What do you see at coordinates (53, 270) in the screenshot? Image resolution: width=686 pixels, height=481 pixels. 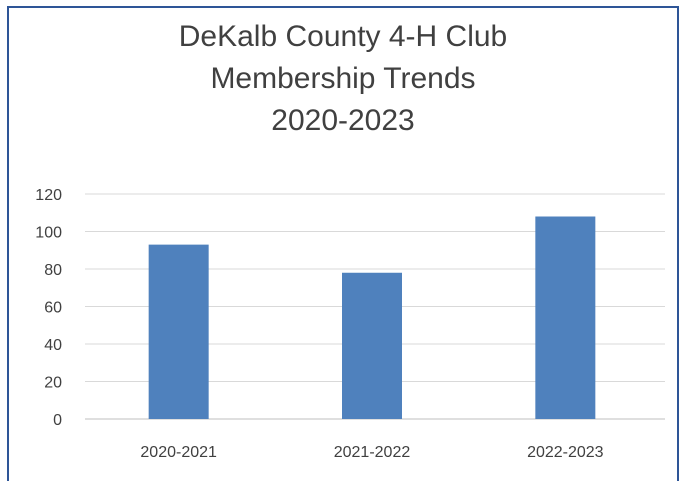 I see `y-tick-label: 80` at bounding box center [53, 270].